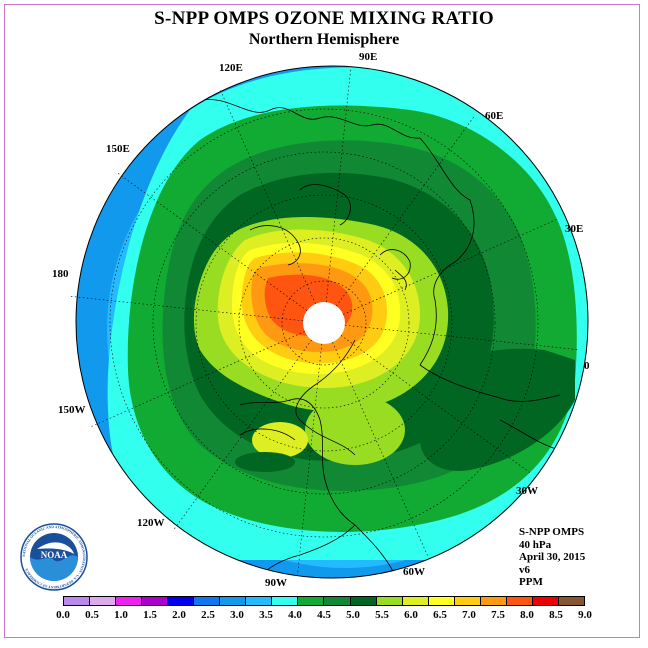 The height and width of the screenshot is (648, 648). I want to click on info-block: S-NPP OMPS 40 hPa April 30, 2015 v6 PPM, so click(552, 557).